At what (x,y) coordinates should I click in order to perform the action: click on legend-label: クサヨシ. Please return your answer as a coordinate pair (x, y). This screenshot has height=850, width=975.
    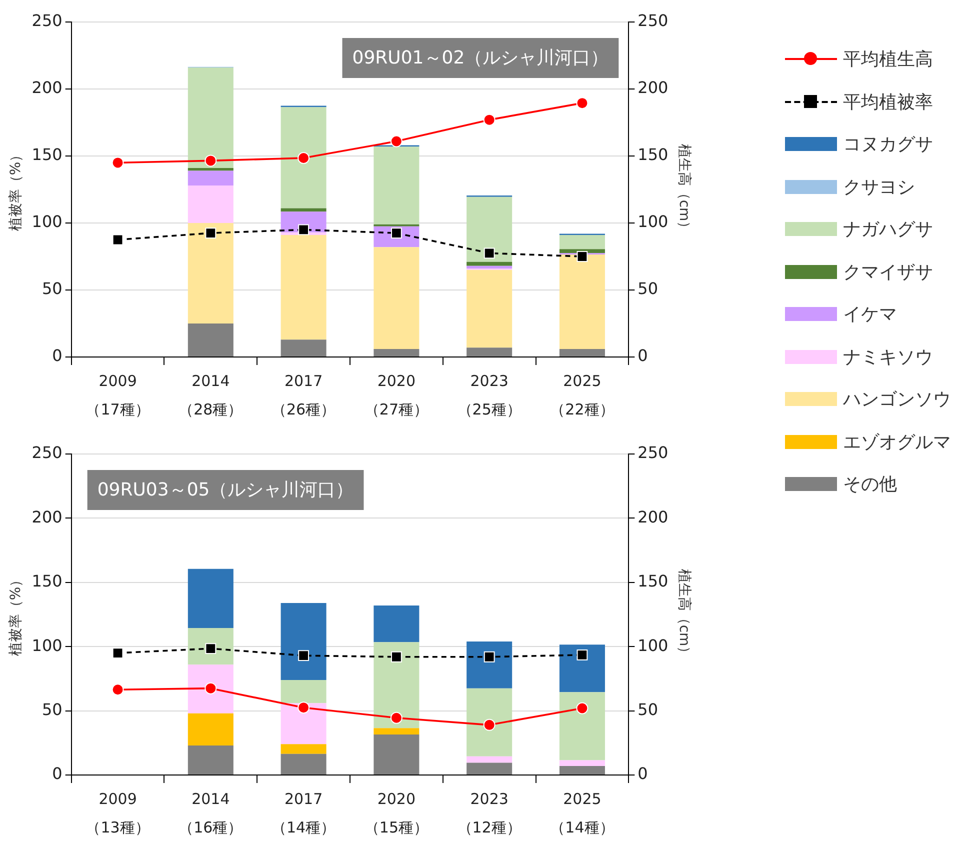
    Looking at the image, I should click on (879, 187).